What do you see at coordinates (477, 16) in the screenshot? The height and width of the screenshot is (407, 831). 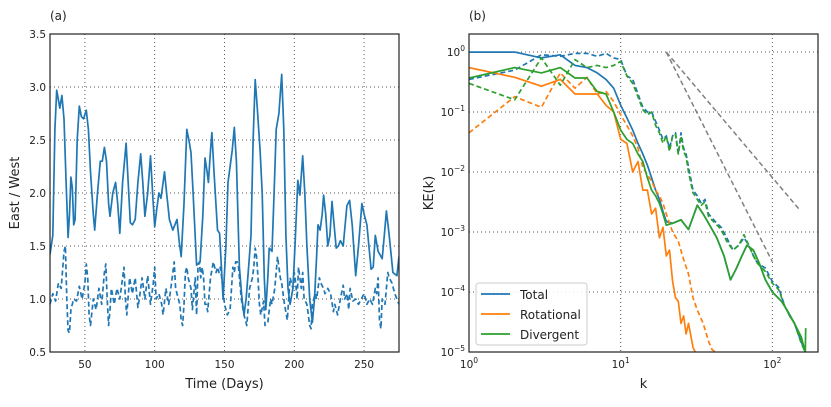 I see `panel-label: (b)` at bounding box center [477, 16].